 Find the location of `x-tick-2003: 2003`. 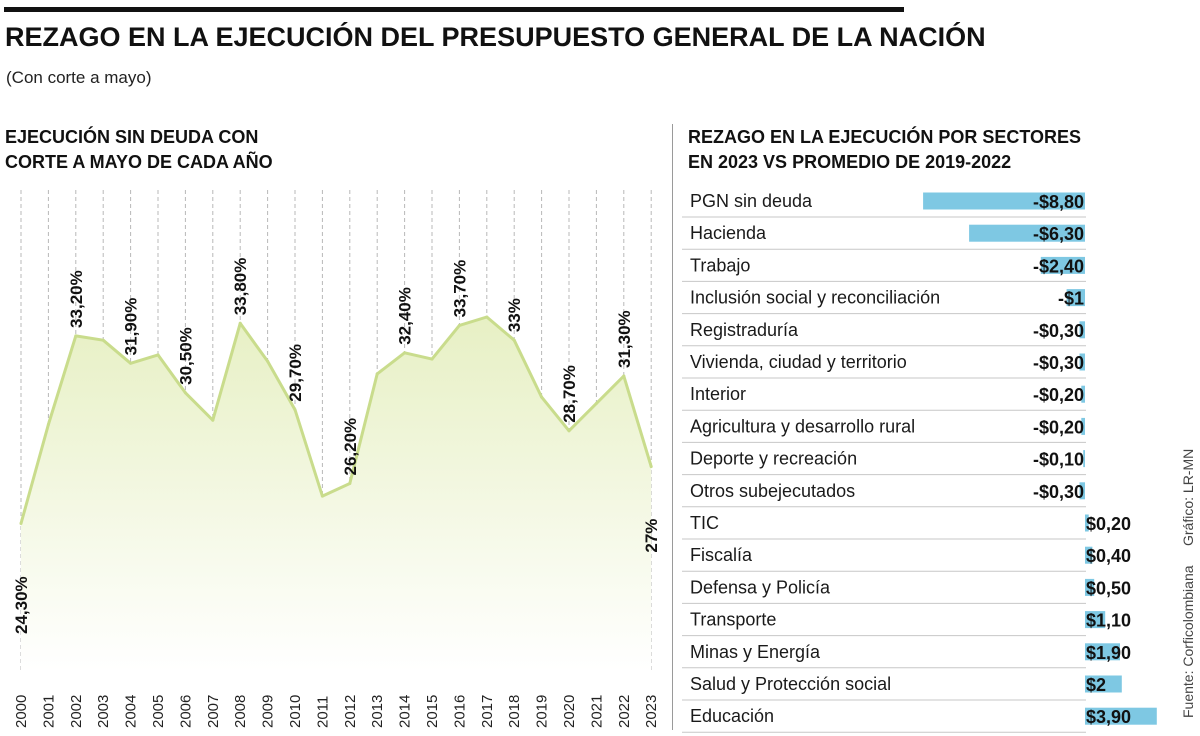

x-tick-2003: 2003 is located at coordinates (103, 711).